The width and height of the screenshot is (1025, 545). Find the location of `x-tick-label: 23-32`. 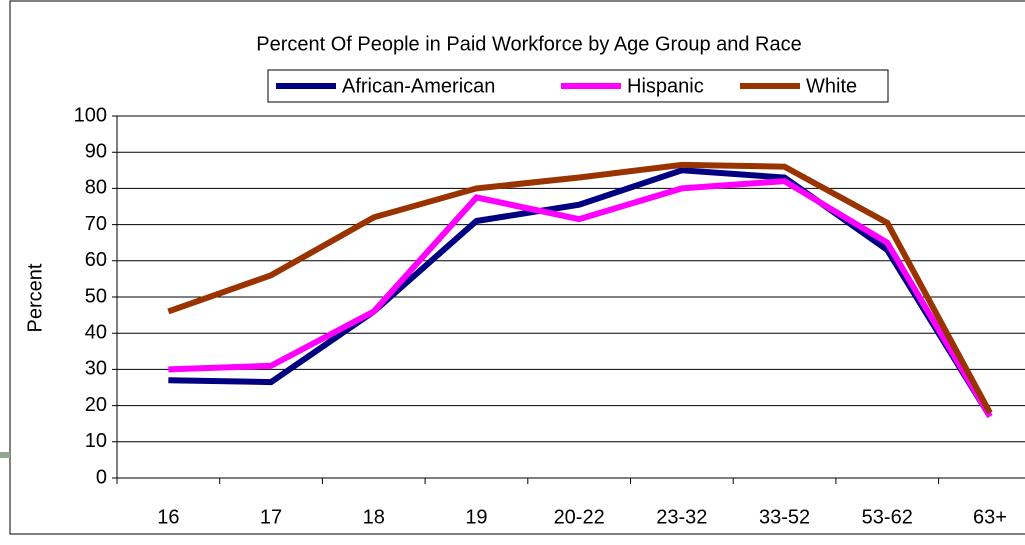

x-tick-label: 23-32 is located at coordinates (681, 517).